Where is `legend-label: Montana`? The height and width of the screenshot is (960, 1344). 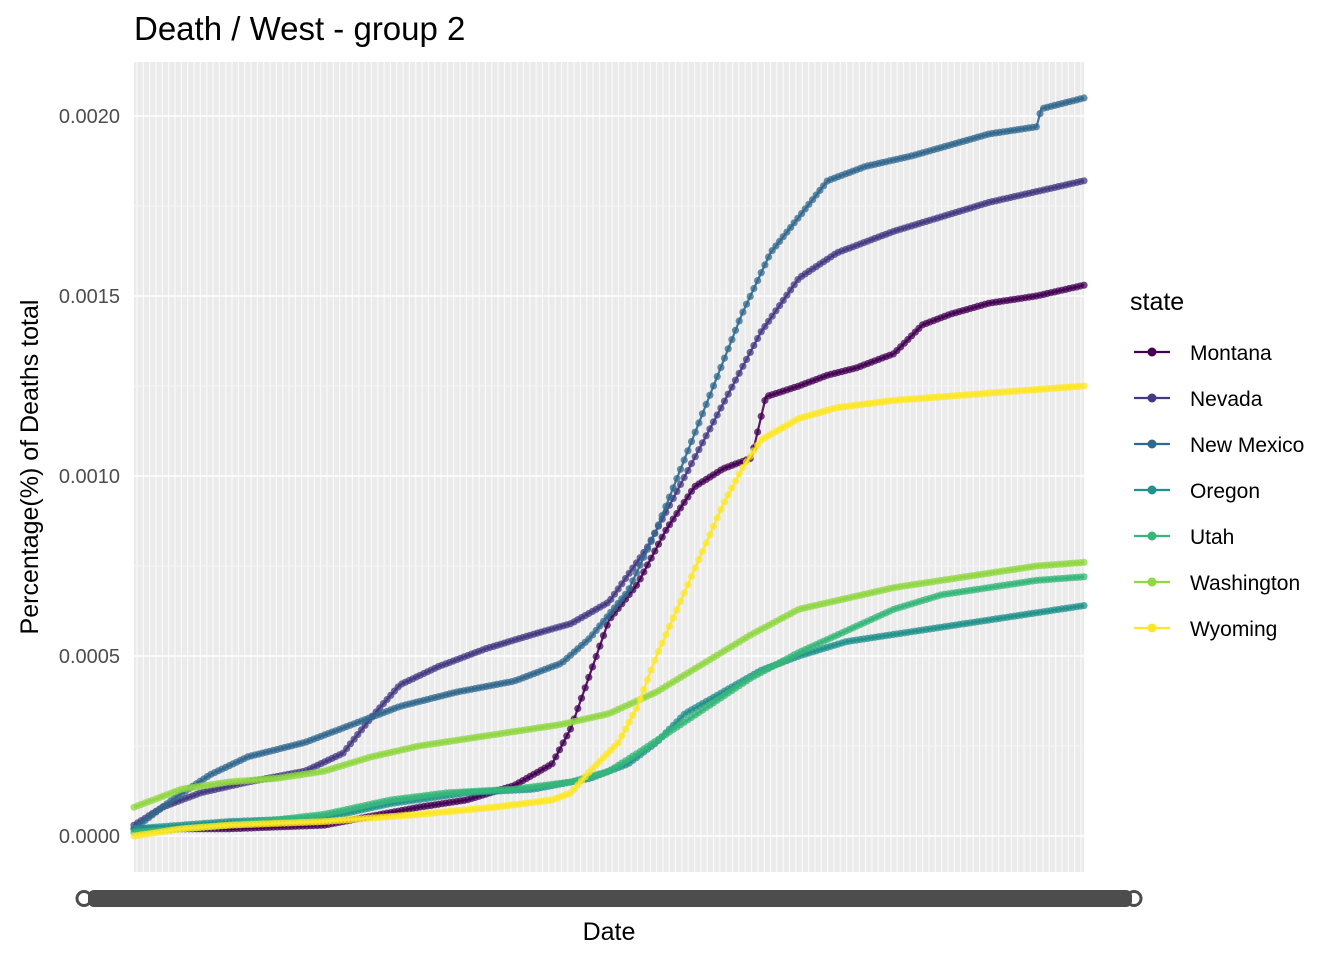 legend-label: Montana is located at coordinates (1231, 353).